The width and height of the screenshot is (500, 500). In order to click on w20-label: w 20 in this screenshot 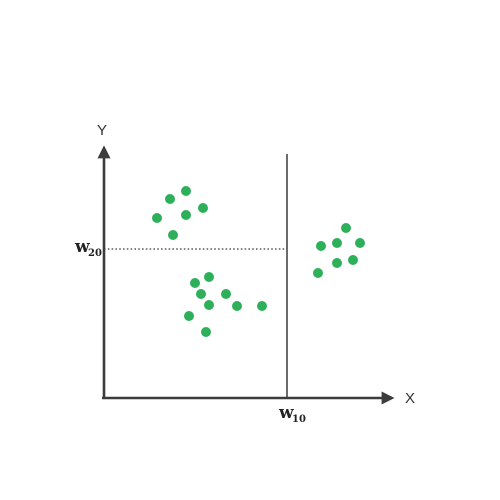, I will do `click(88, 248)`.